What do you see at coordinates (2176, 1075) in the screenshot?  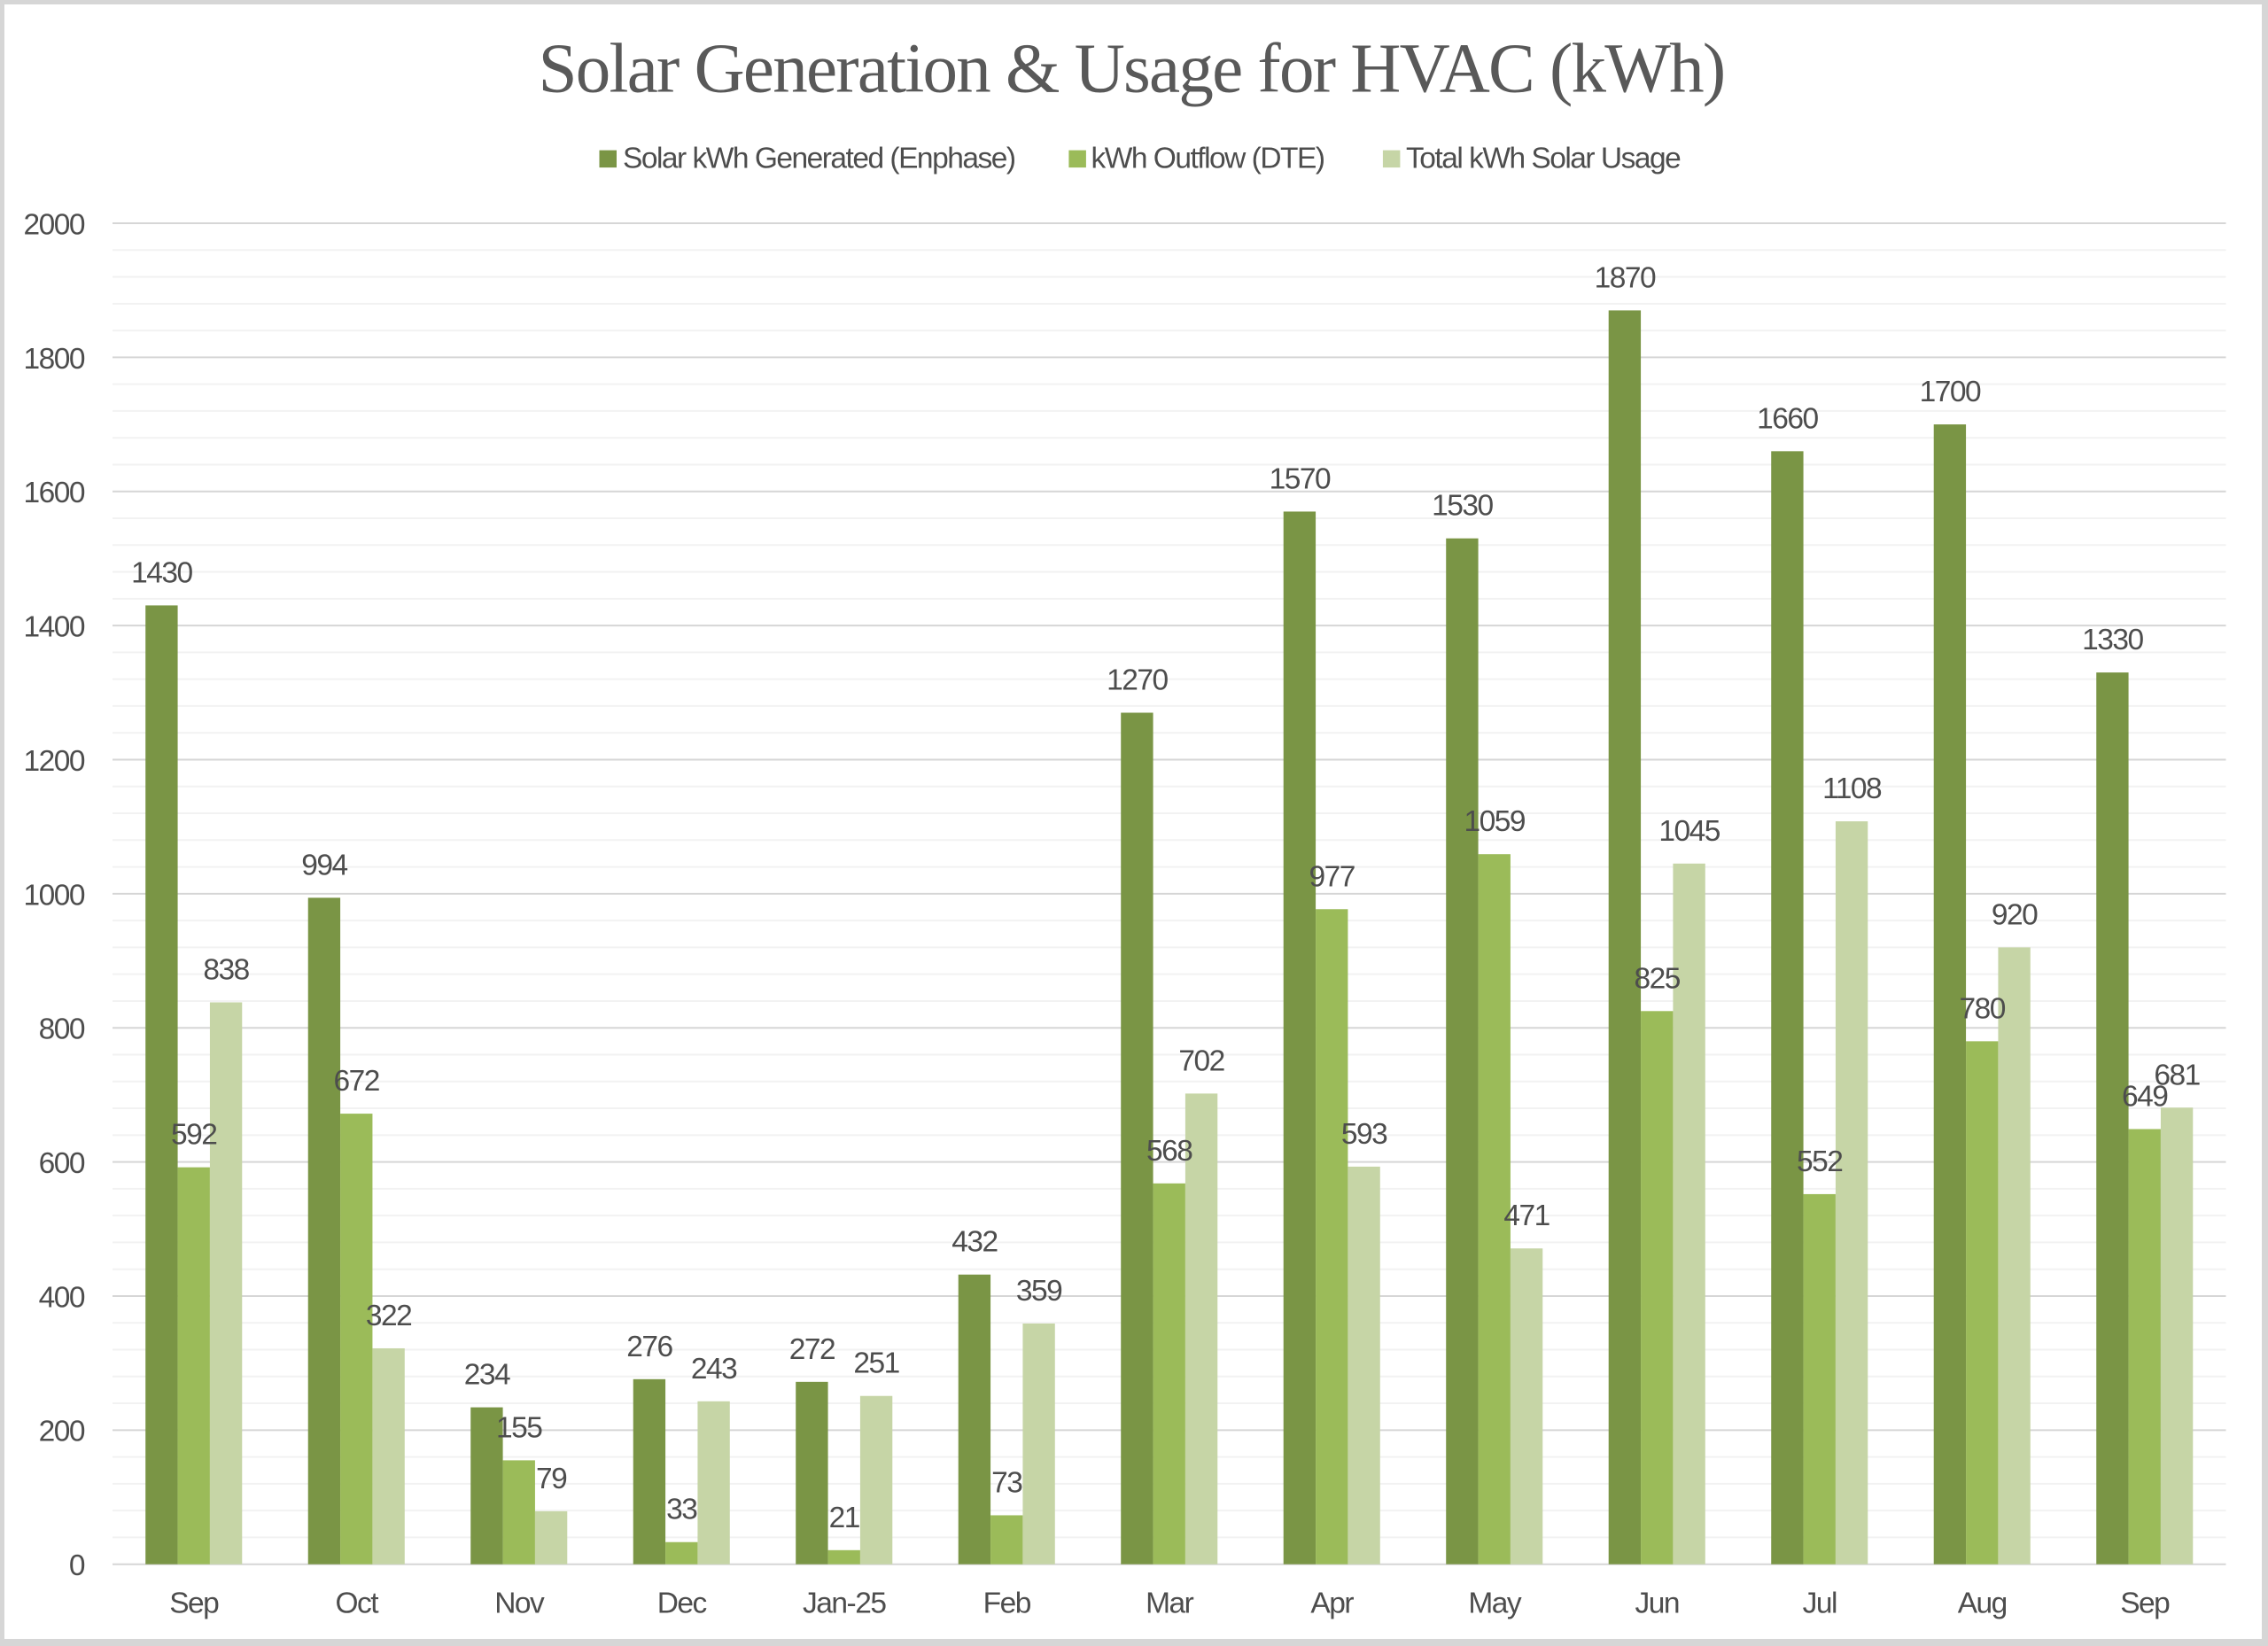 I see `svg-text: 681` at bounding box center [2176, 1075].